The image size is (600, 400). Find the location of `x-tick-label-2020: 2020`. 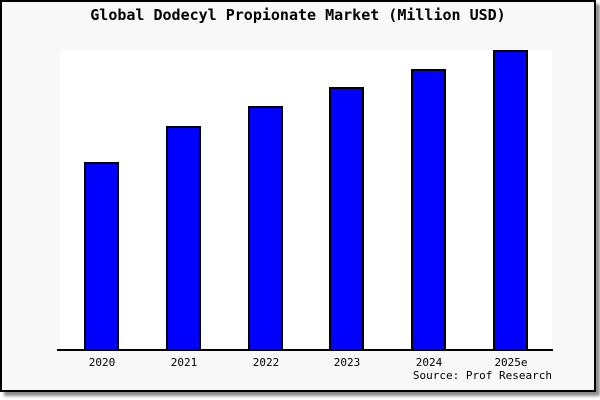

x-tick-label-2020: 2020 is located at coordinates (102, 362).